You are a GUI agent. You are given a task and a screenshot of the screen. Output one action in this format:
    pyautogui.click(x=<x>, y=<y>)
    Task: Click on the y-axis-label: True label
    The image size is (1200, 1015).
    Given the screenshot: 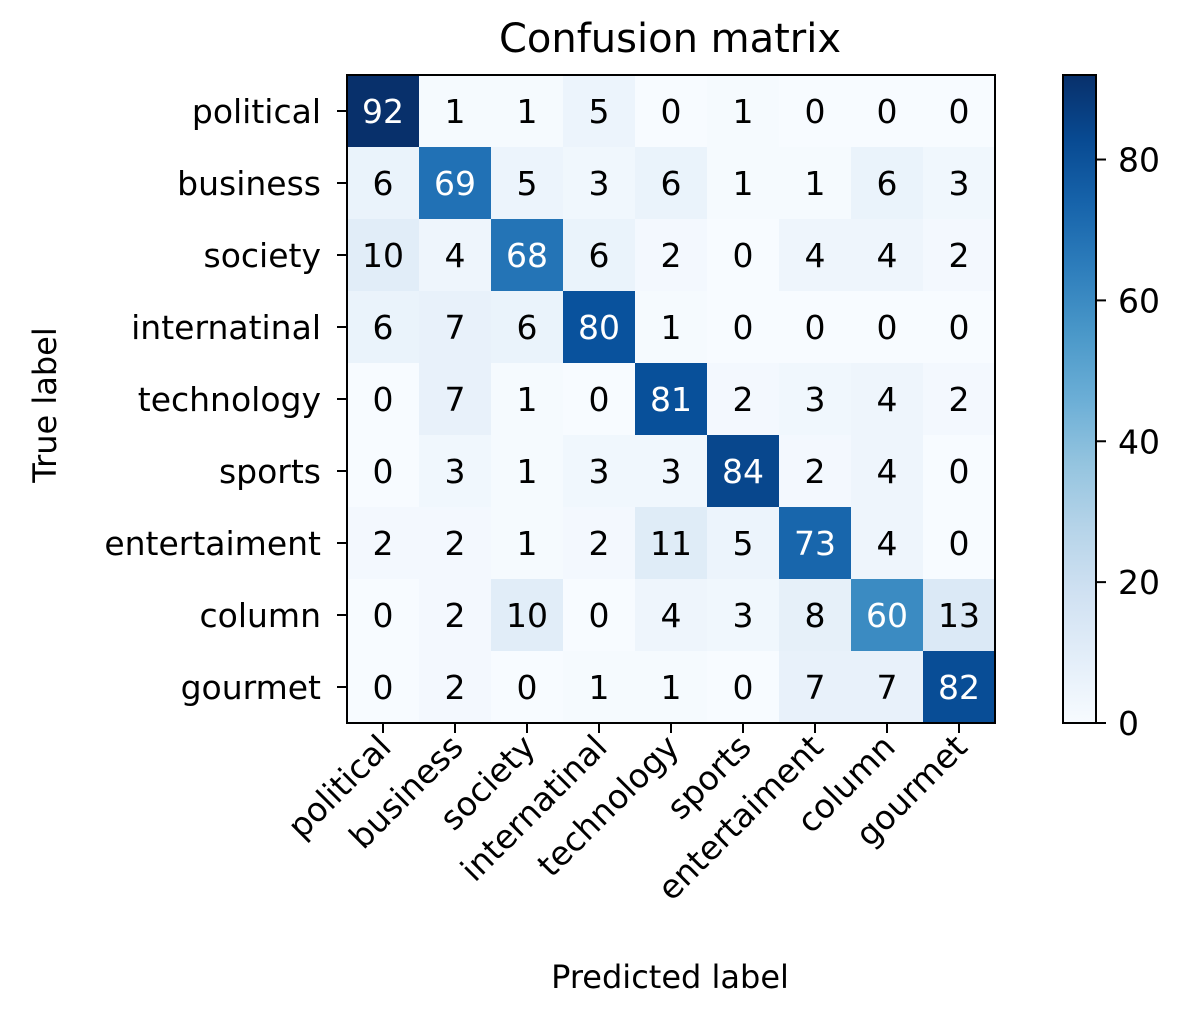 What is the action you would take?
    pyautogui.click(x=45, y=405)
    